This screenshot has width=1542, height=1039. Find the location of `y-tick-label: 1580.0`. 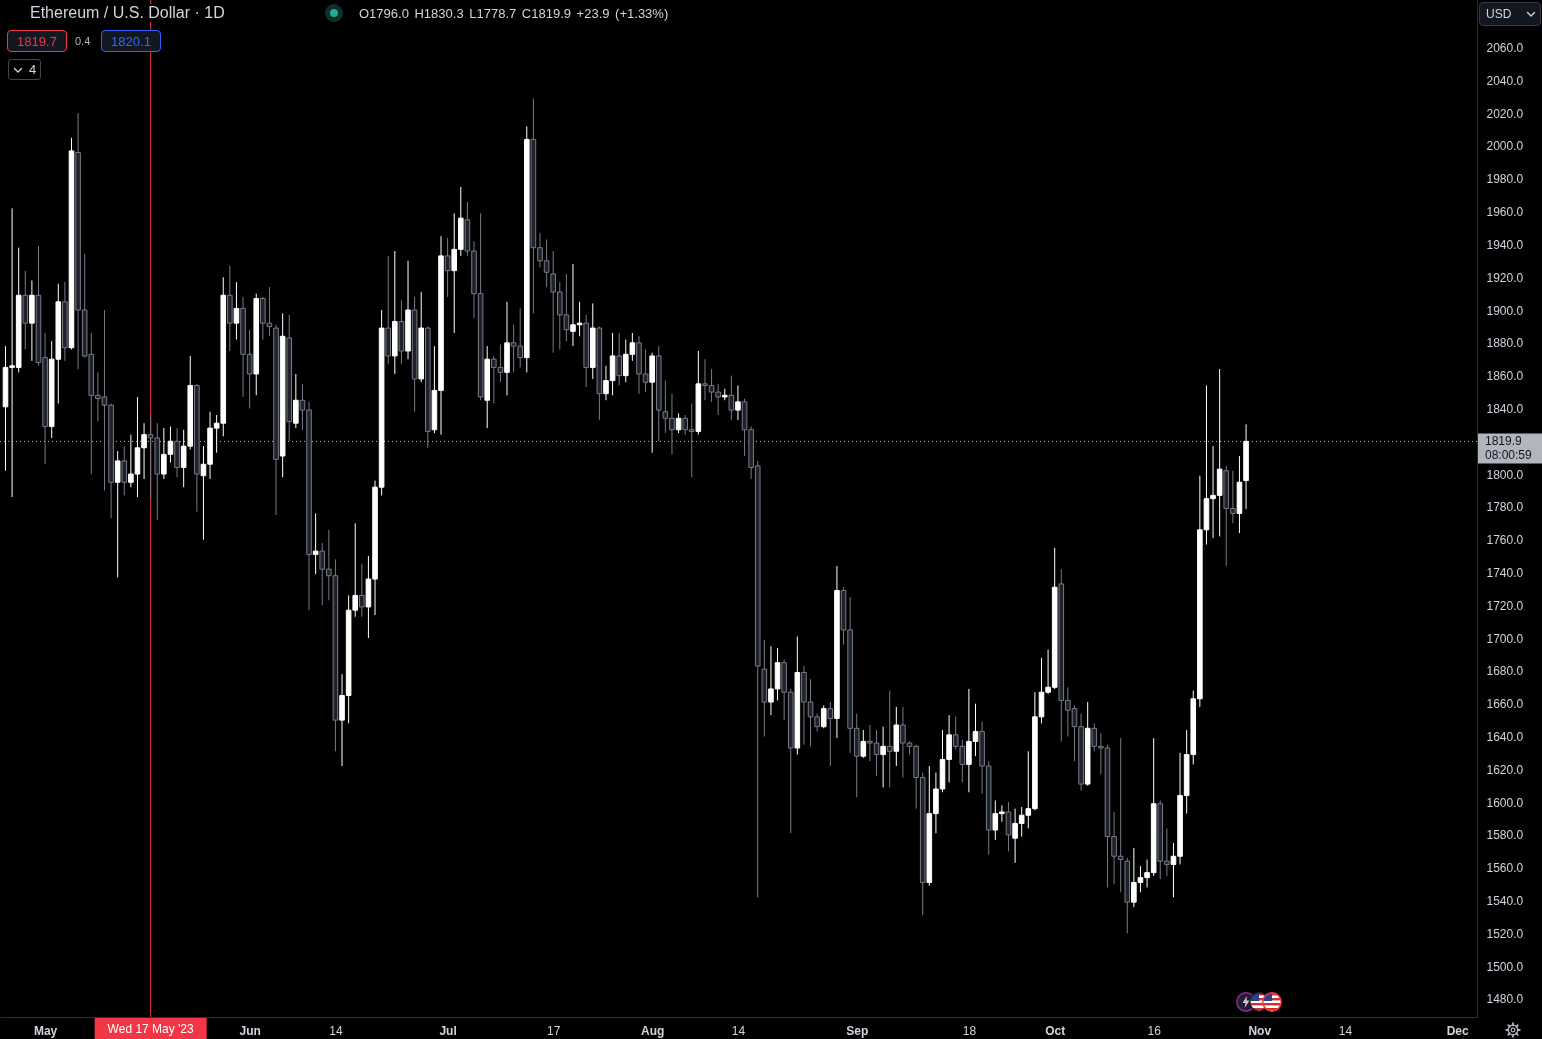

y-tick-label: 1580.0 is located at coordinates (1505, 835).